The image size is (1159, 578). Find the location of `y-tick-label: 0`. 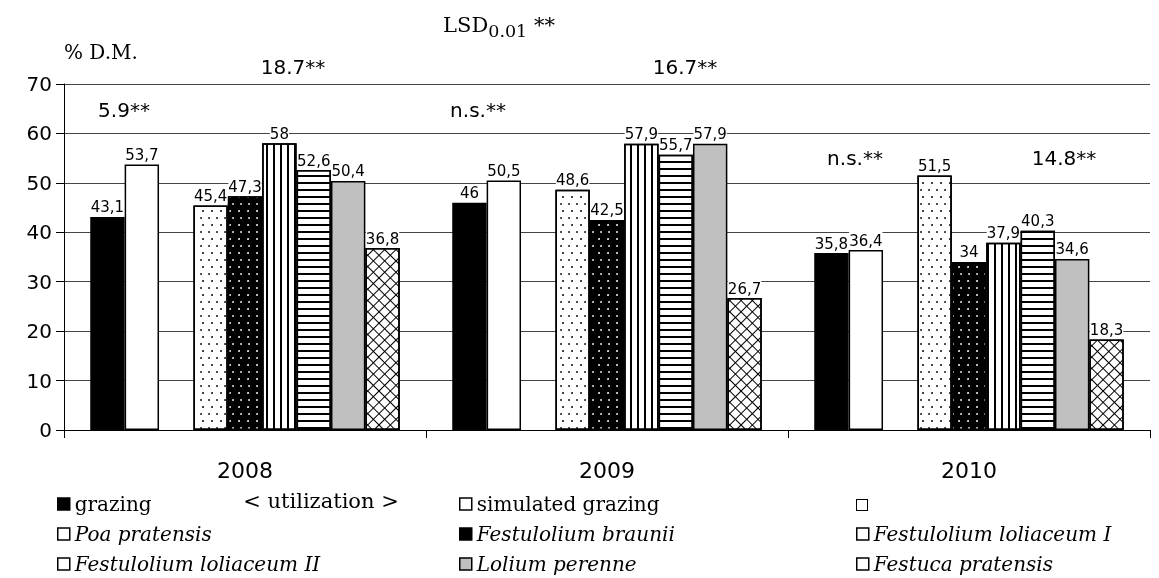

y-tick-label: 0 is located at coordinates (45, 430).